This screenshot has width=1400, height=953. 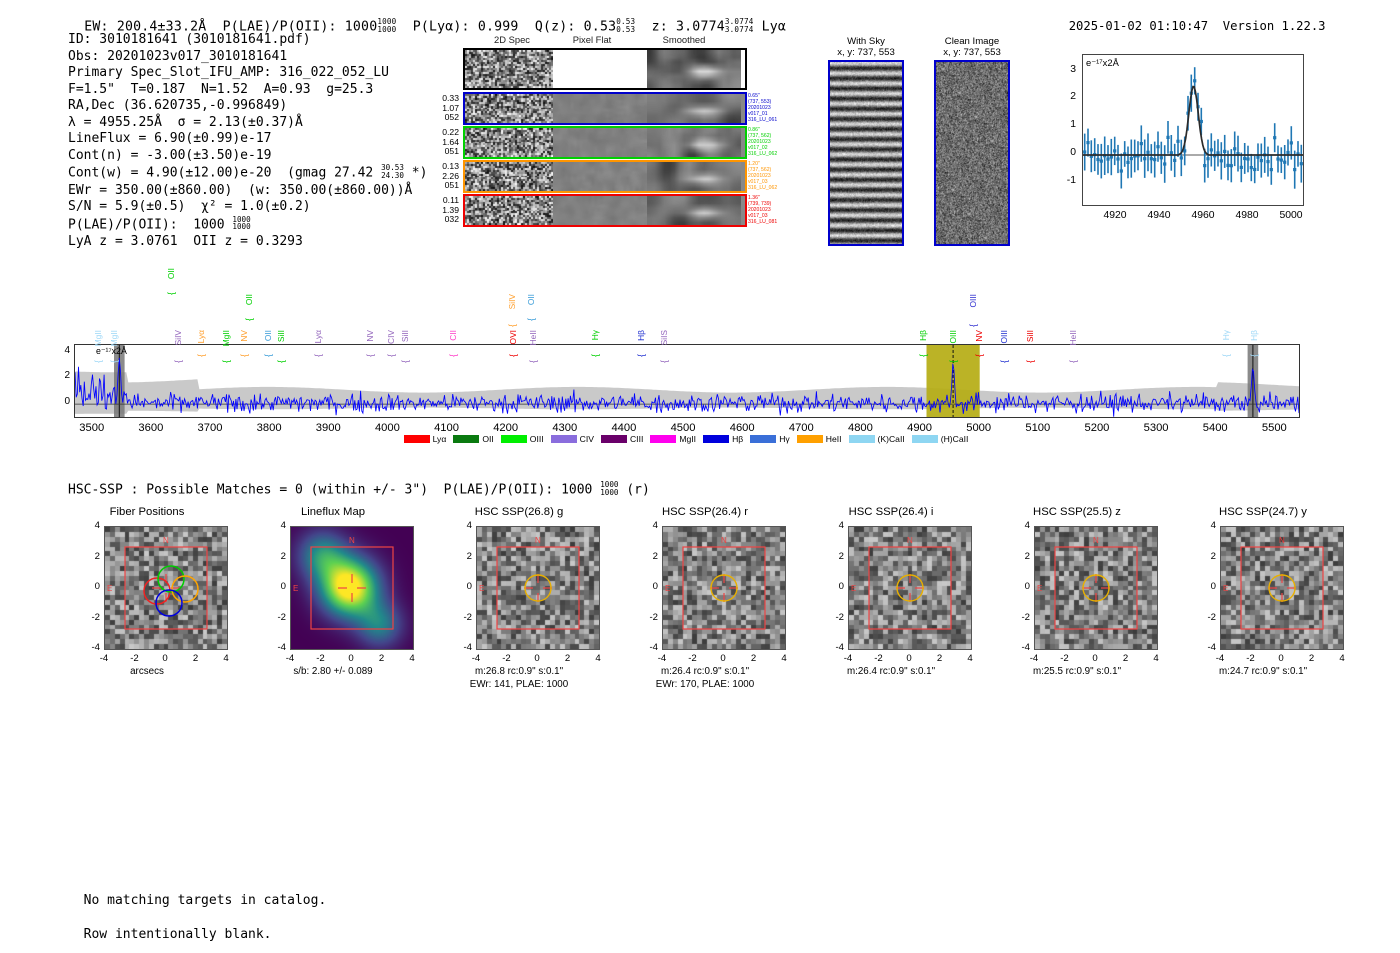 What do you see at coordinates (801, 428) in the screenshot?
I see `spectrum-x-tick: 4700` at bounding box center [801, 428].